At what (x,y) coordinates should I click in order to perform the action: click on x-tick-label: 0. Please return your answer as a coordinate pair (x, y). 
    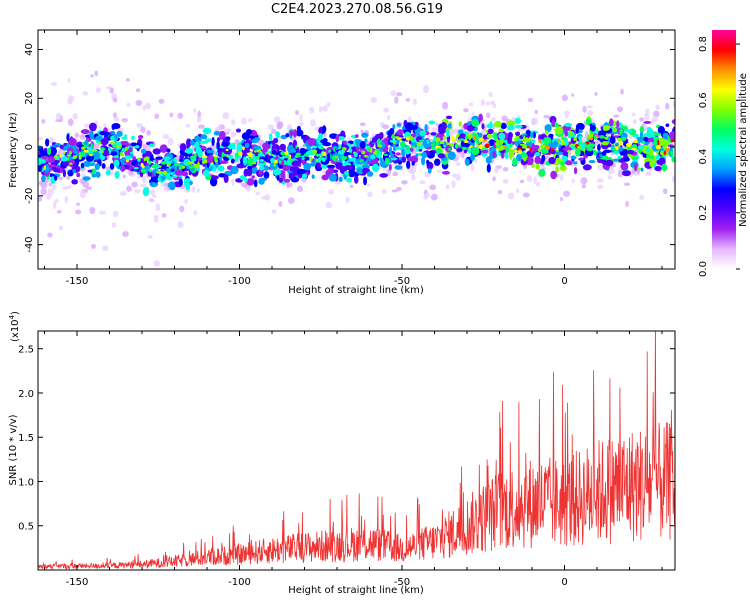
    Looking at the image, I should click on (564, 281).